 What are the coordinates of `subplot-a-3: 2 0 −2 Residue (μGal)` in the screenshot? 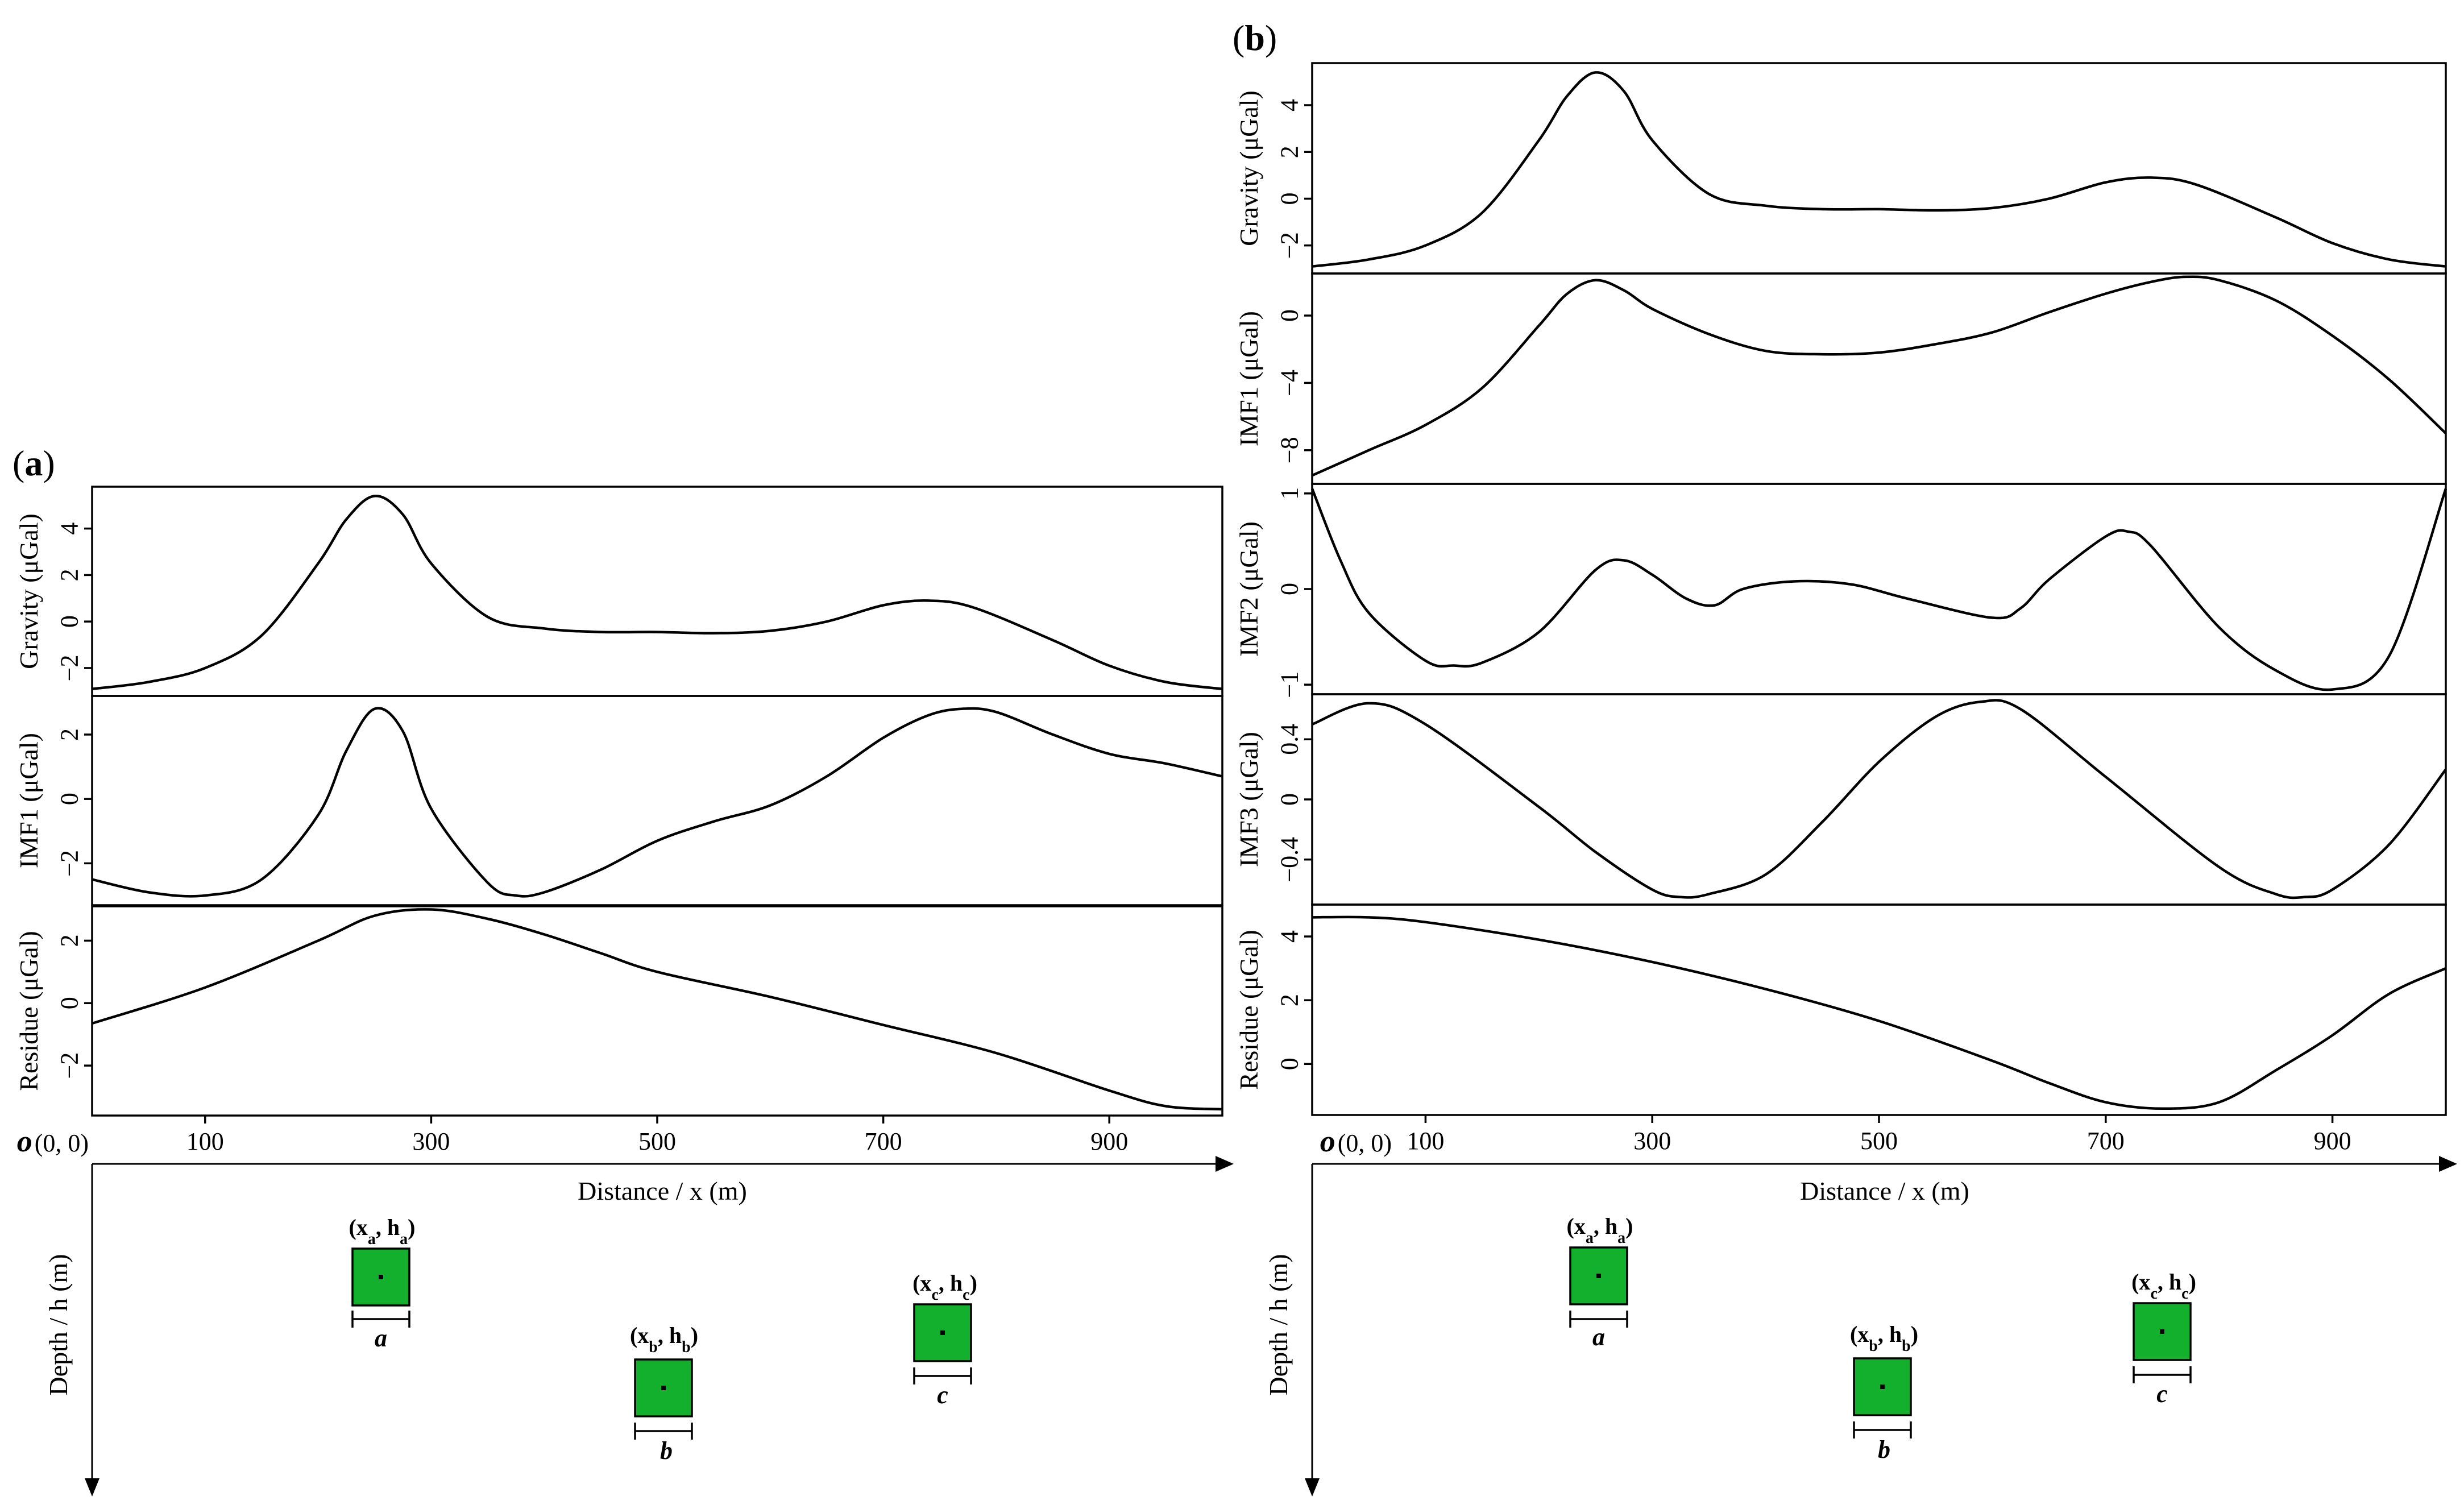 It's located at (618, 1011).